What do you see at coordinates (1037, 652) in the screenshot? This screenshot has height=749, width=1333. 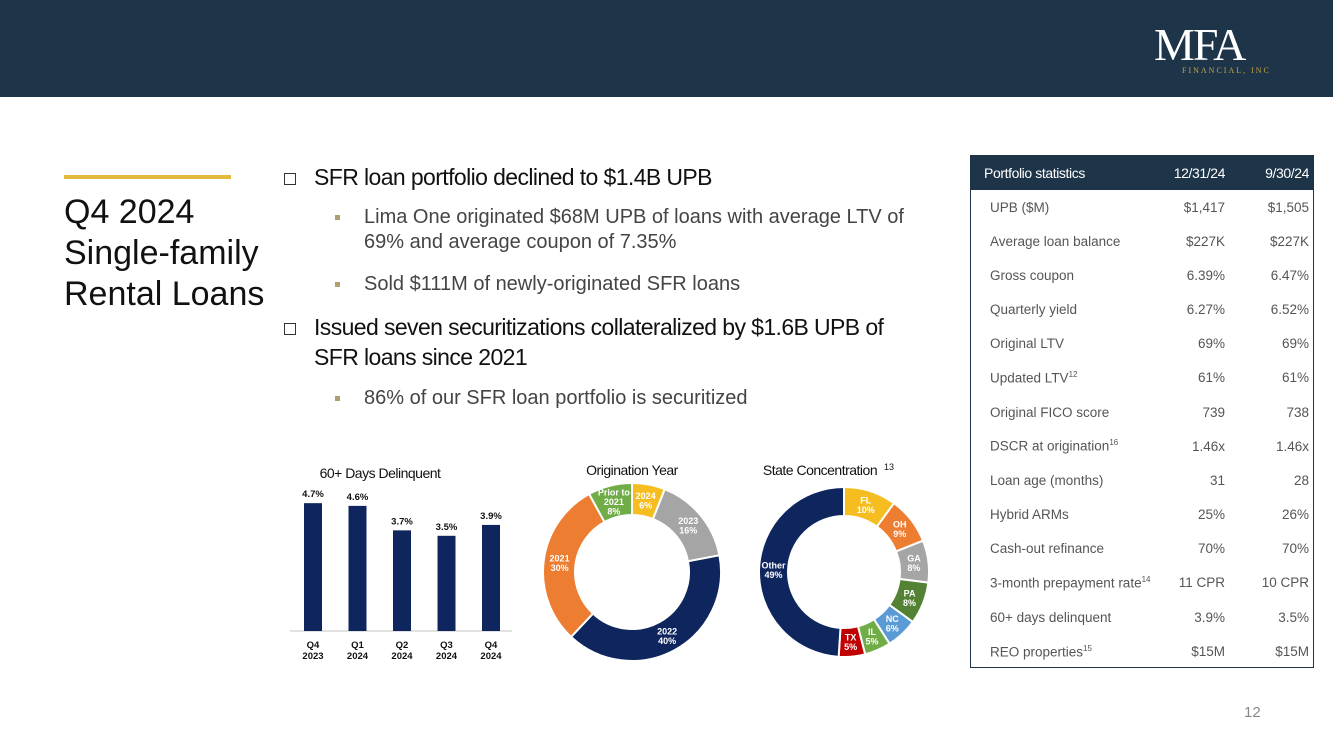 I see `stats-row-label-text: REO properties` at bounding box center [1037, 652].